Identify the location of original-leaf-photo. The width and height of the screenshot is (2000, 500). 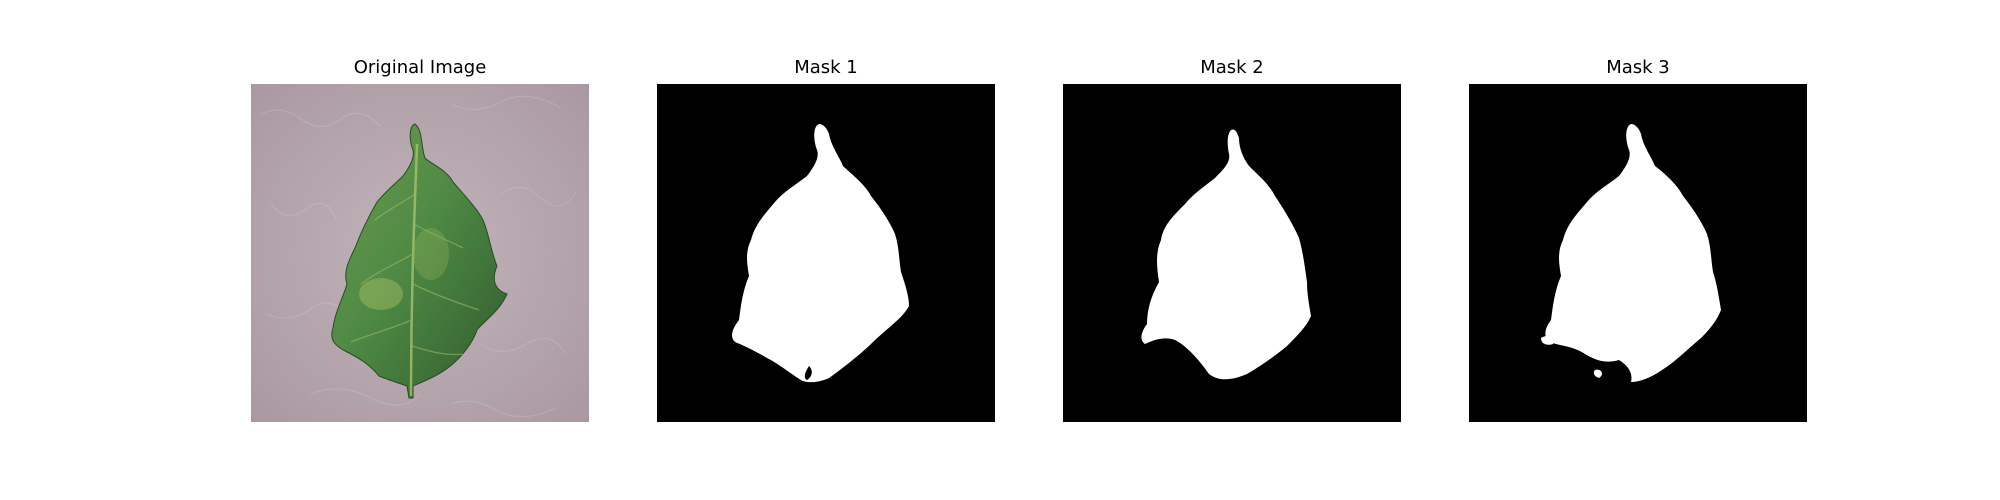
(420, 253).